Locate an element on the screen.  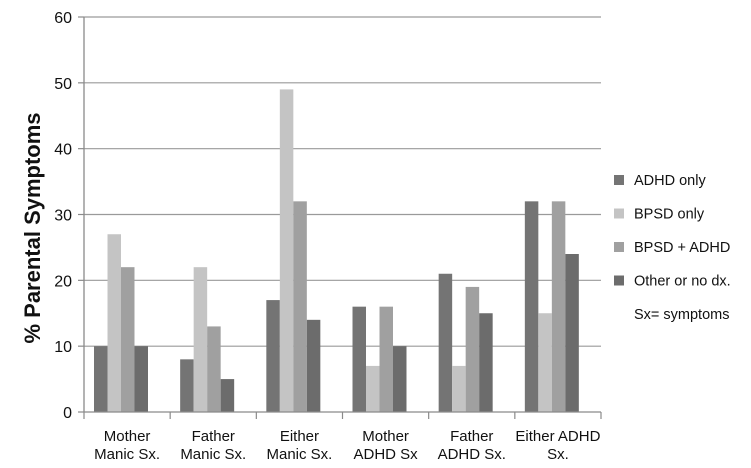
y-tick-label: 50 is located at coordinates (63, 84).